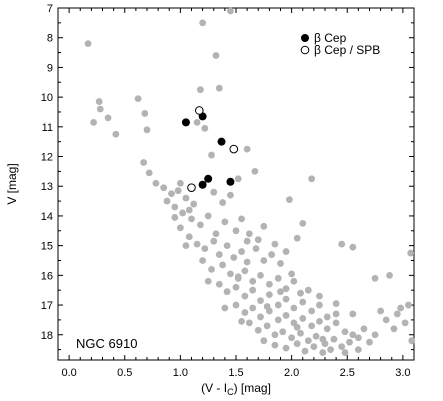 This screenshot has height=401, width=443. I want to click on variable-star-points, so click(210, 149).